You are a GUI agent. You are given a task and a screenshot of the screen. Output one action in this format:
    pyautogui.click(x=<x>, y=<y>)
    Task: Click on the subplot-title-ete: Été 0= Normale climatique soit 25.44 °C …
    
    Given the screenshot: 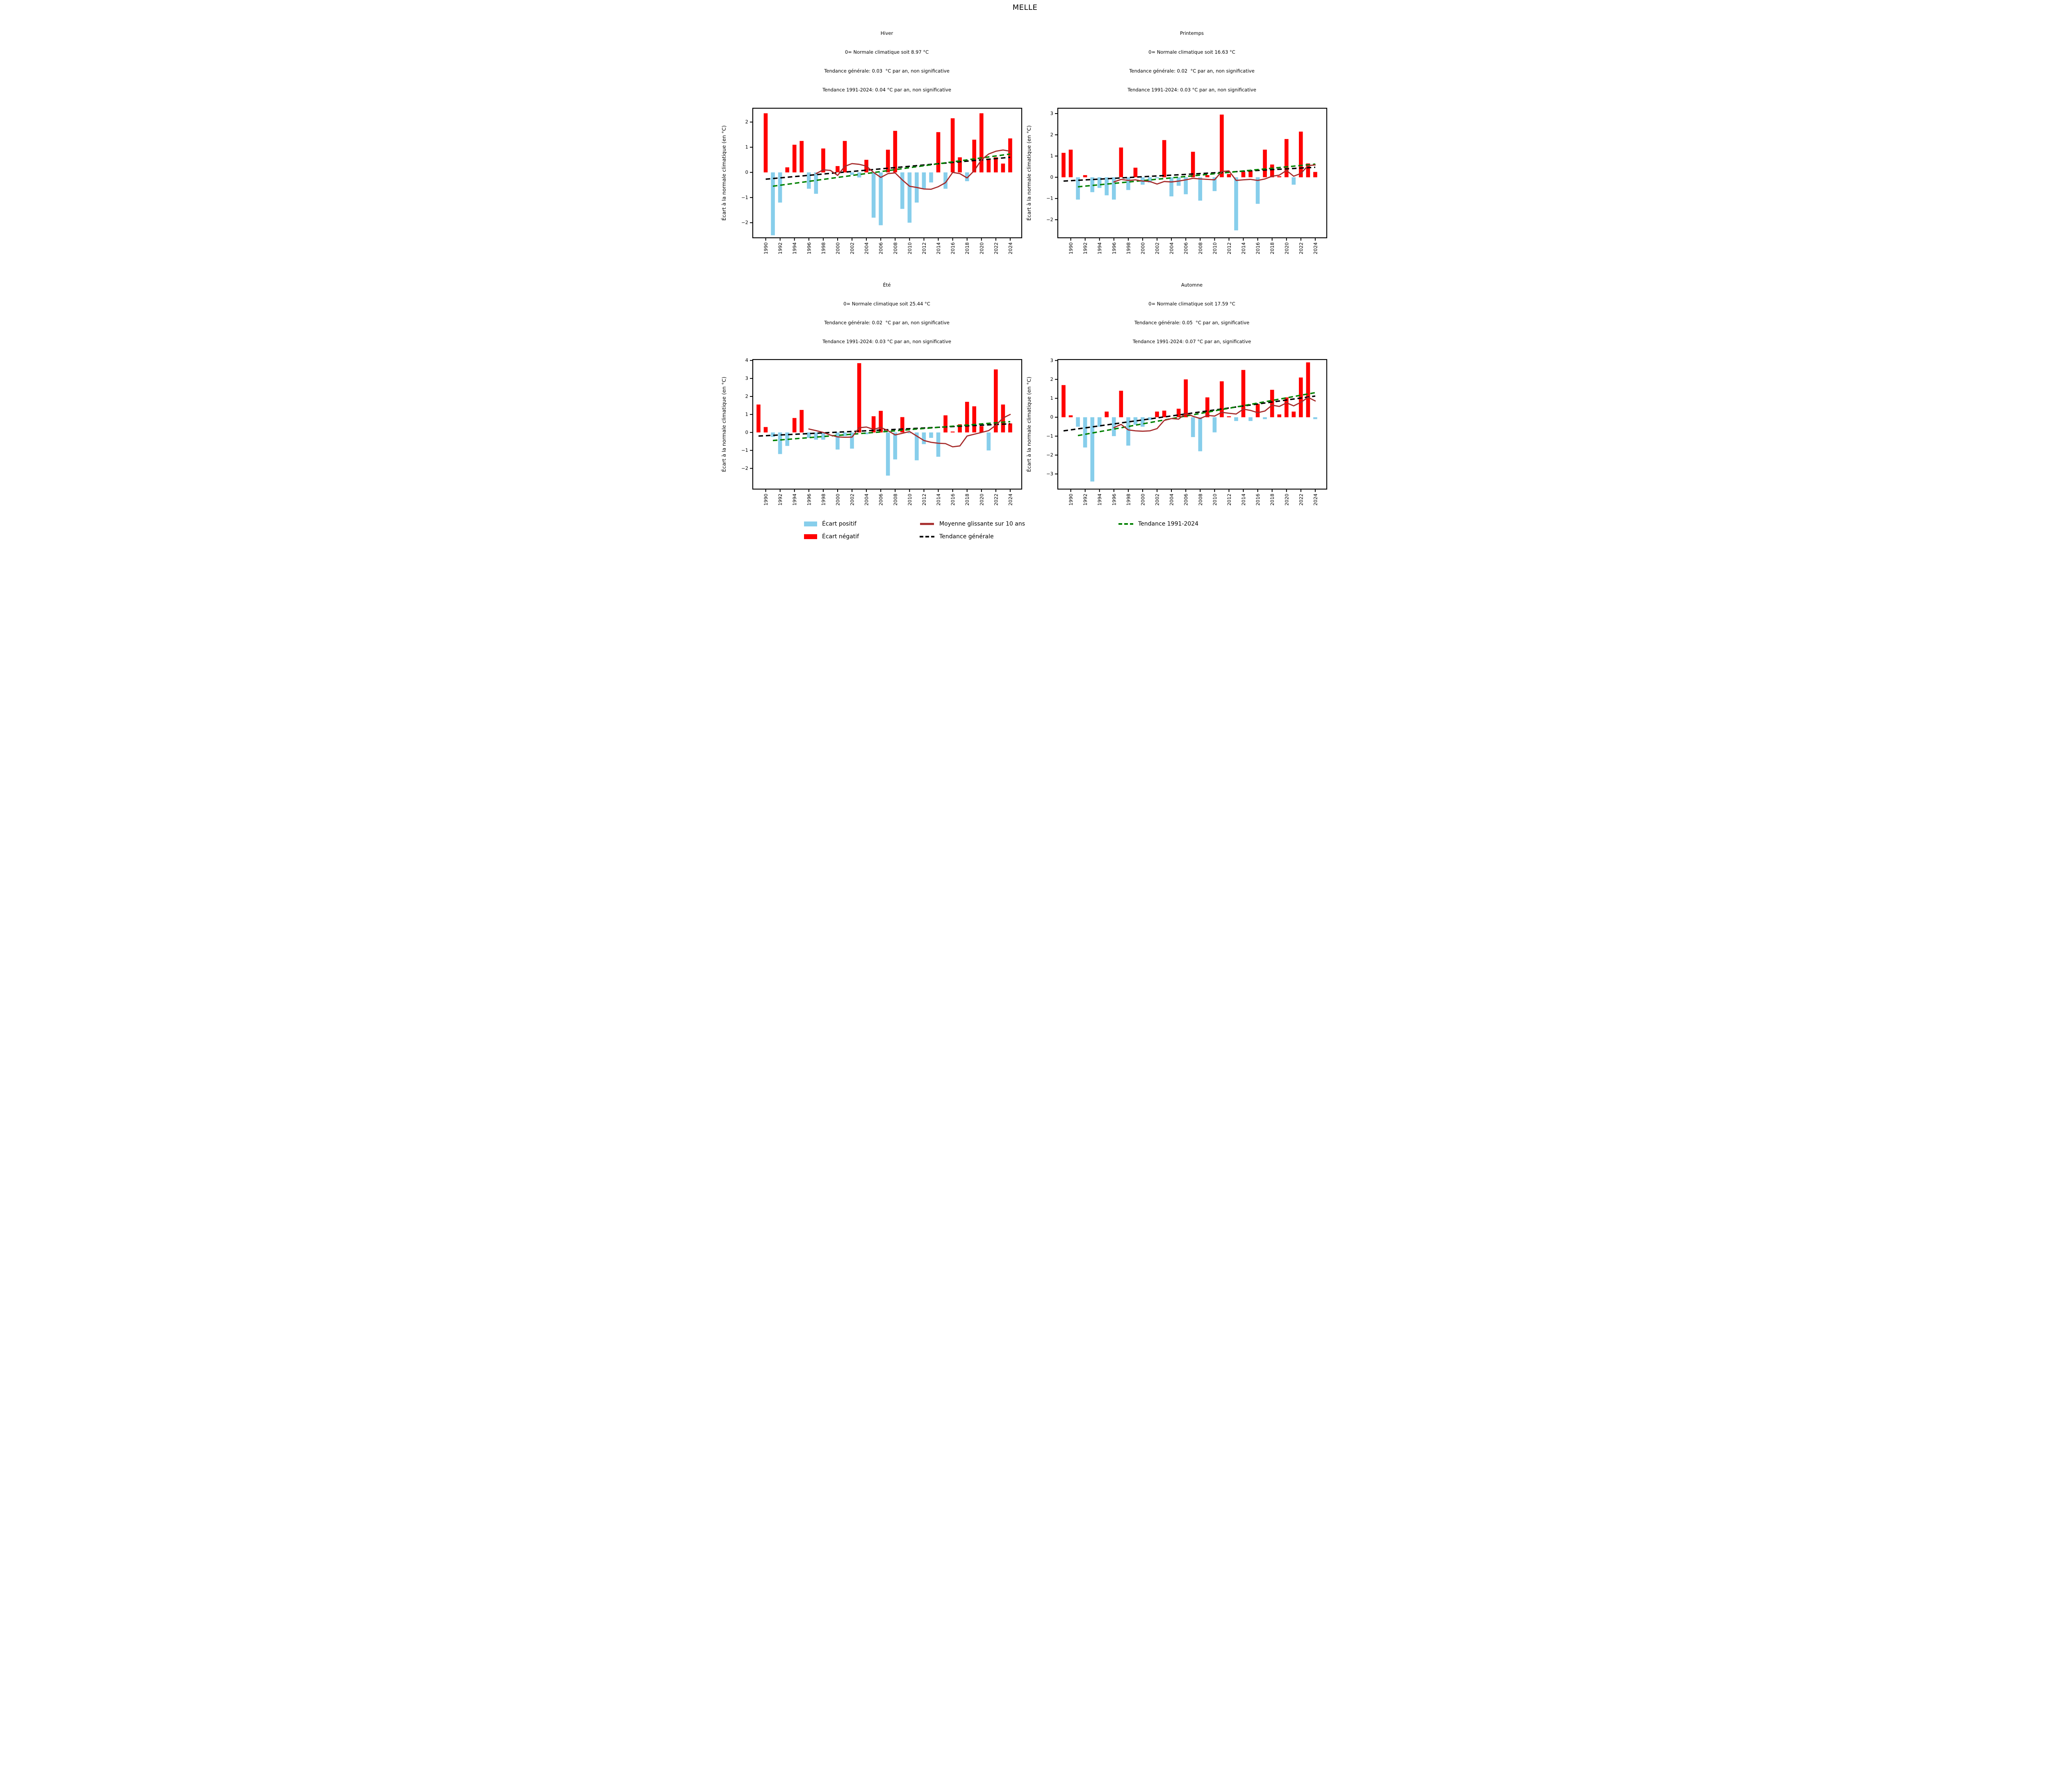 What is the action you would take?
    pyautogui.click(x=872, y=314)
    